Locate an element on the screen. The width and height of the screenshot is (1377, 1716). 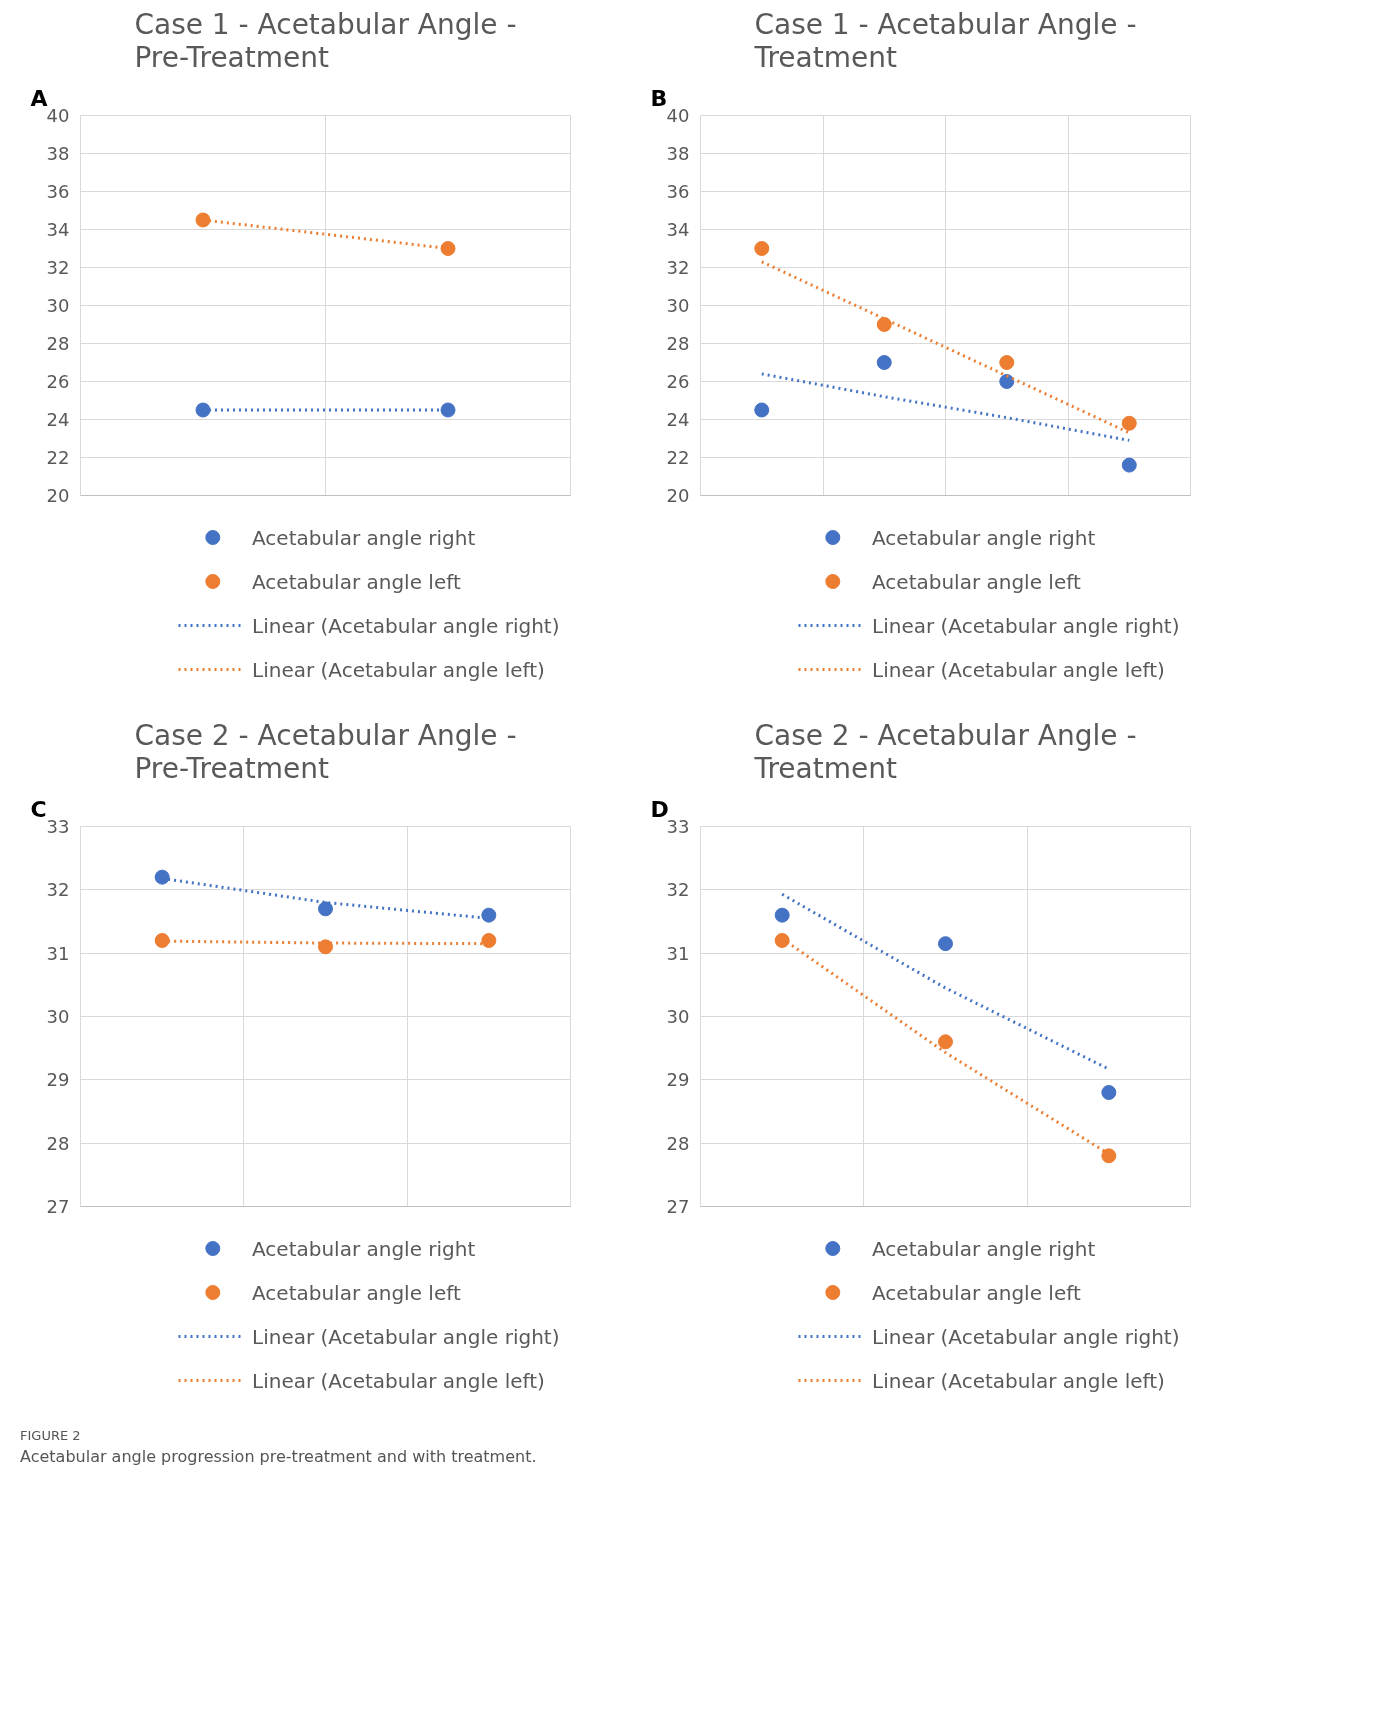
chart-title: Case 1 - Acetabular Angle - Pre-Treatment is located at coordinates (325, 40).